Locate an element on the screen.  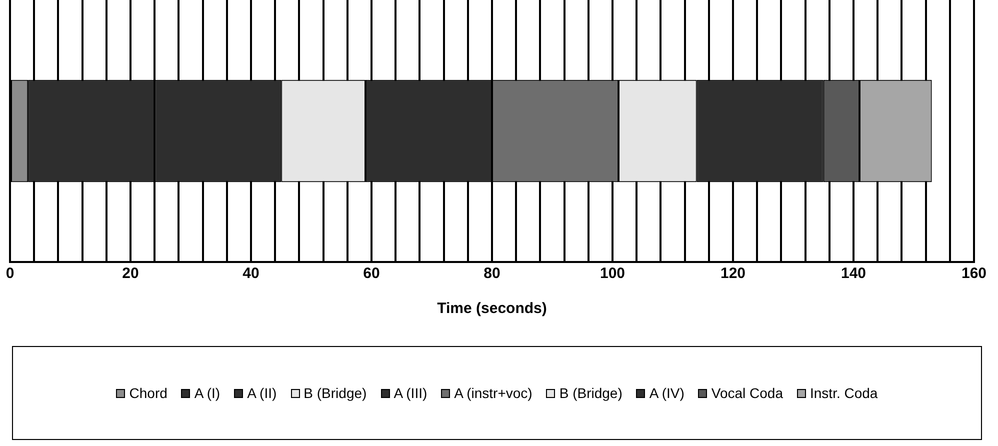
legend-label: A (I) is located at coordinates (207, 393).